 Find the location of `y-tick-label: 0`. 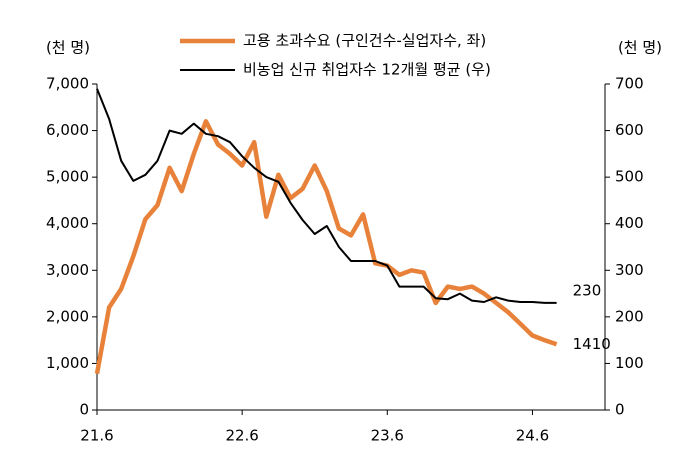

y-tick-label: 0 is located at coordinates (84, 410).